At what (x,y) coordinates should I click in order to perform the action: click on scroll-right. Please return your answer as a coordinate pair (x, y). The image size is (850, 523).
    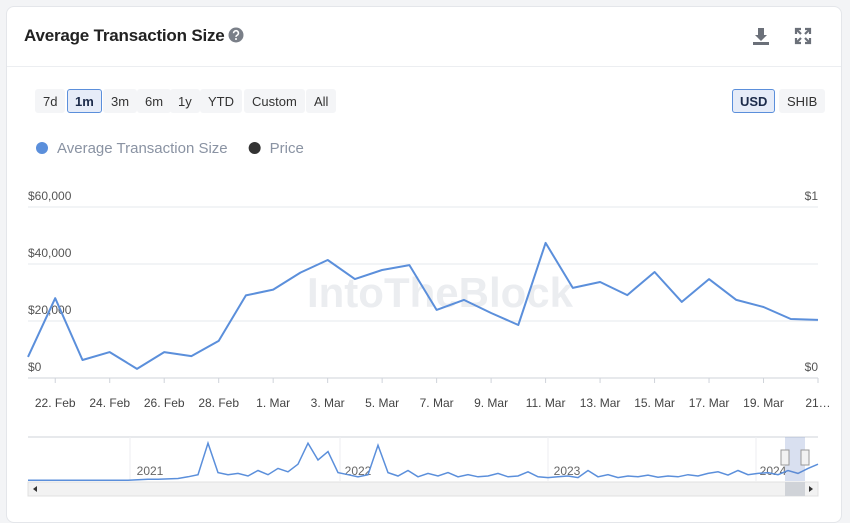
    Looking at the image, I should click on (811, 489).